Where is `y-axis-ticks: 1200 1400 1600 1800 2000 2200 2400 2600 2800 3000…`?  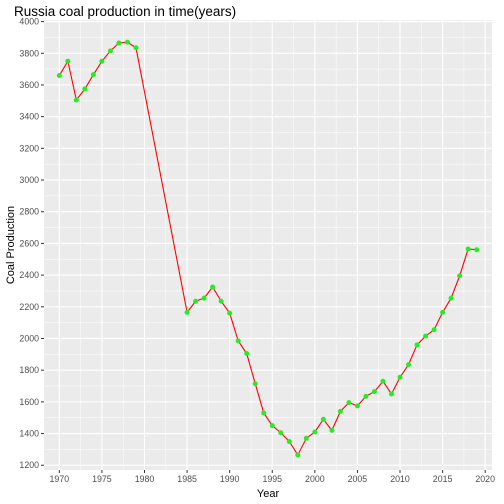
y-axis-ticks: 1200 1400 1600 1800 2000 2200 2400 2600 2800 3000… is located at coordinates (31, 243).